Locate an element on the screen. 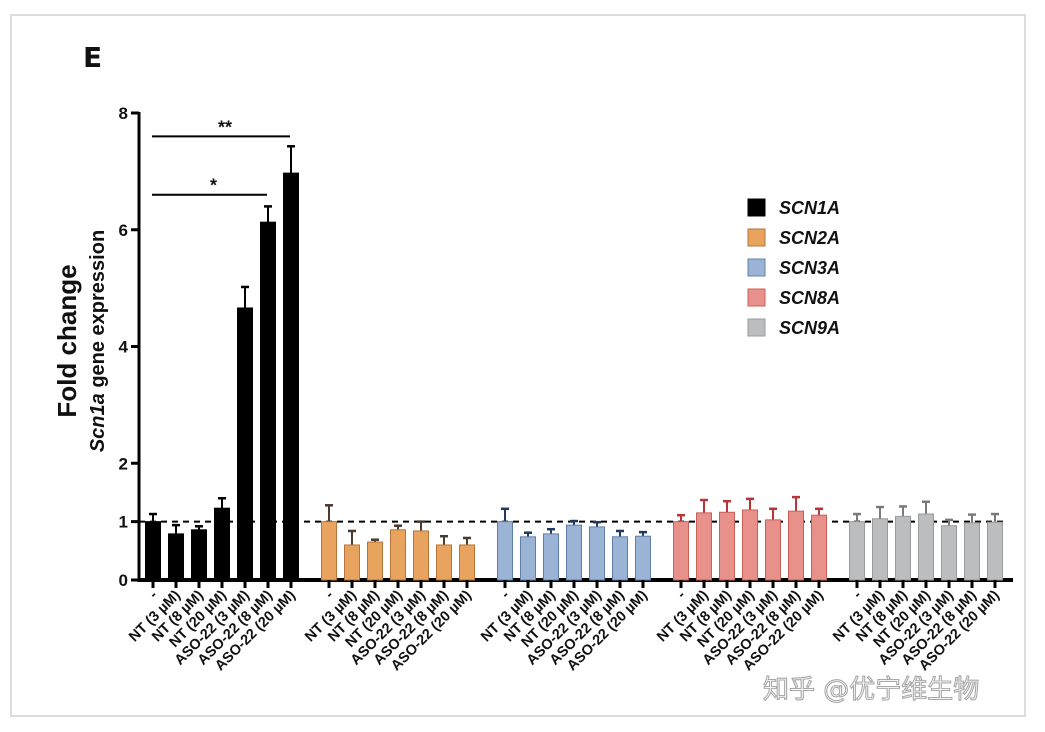  legend-label: SCN3A is located at coordinates (809, 268).